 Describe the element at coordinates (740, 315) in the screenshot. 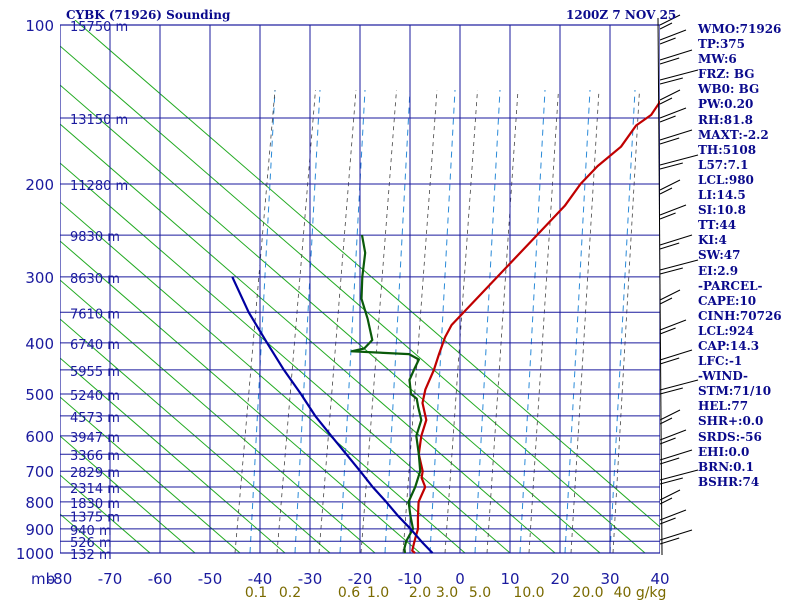

I see `index-item: CINH:70726` at that location.